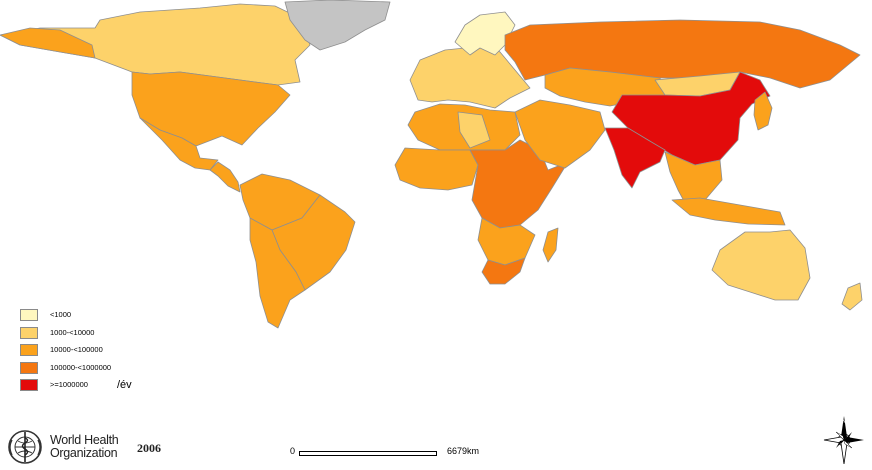  Describe the element at coordinates (463, 451) in the screenshot. I see `scale-end-label: 6679km` at that location.